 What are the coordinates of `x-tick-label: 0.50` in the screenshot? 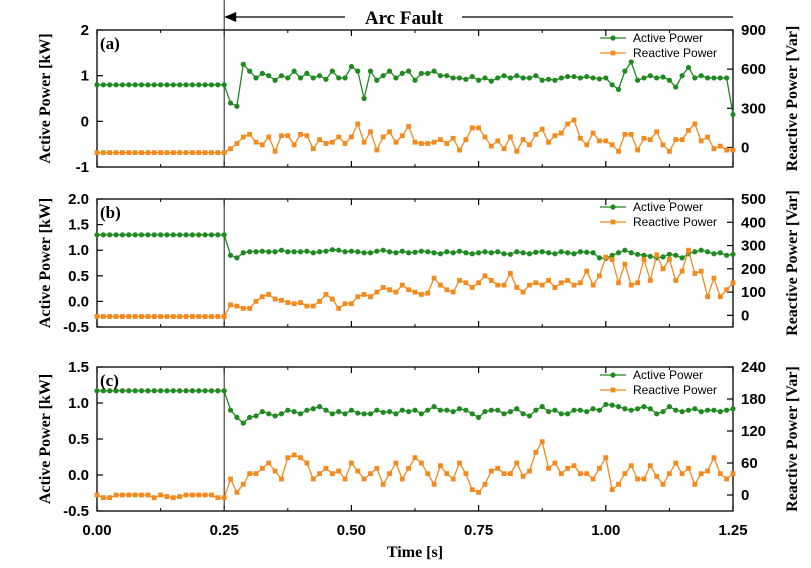 It's located at (351, 530).